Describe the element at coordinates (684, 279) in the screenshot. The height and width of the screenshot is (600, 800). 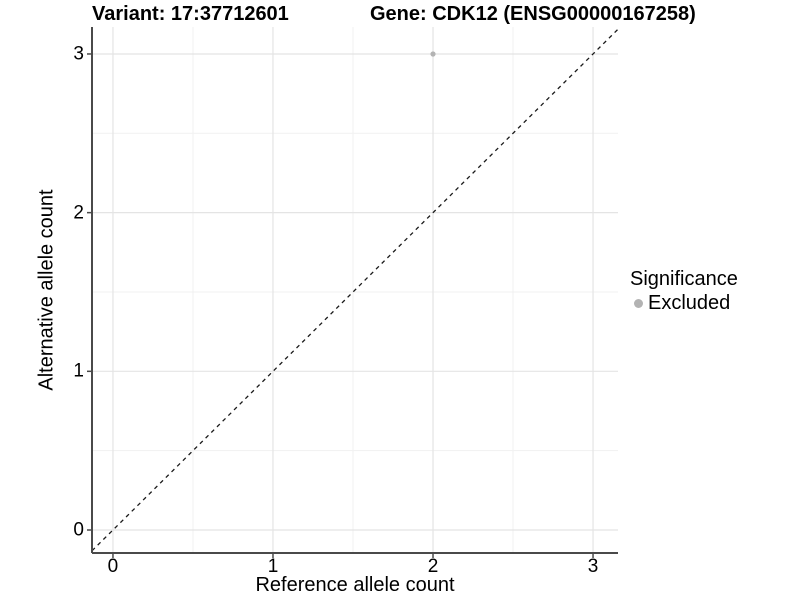
I see `legend-title: Significance` at that location.